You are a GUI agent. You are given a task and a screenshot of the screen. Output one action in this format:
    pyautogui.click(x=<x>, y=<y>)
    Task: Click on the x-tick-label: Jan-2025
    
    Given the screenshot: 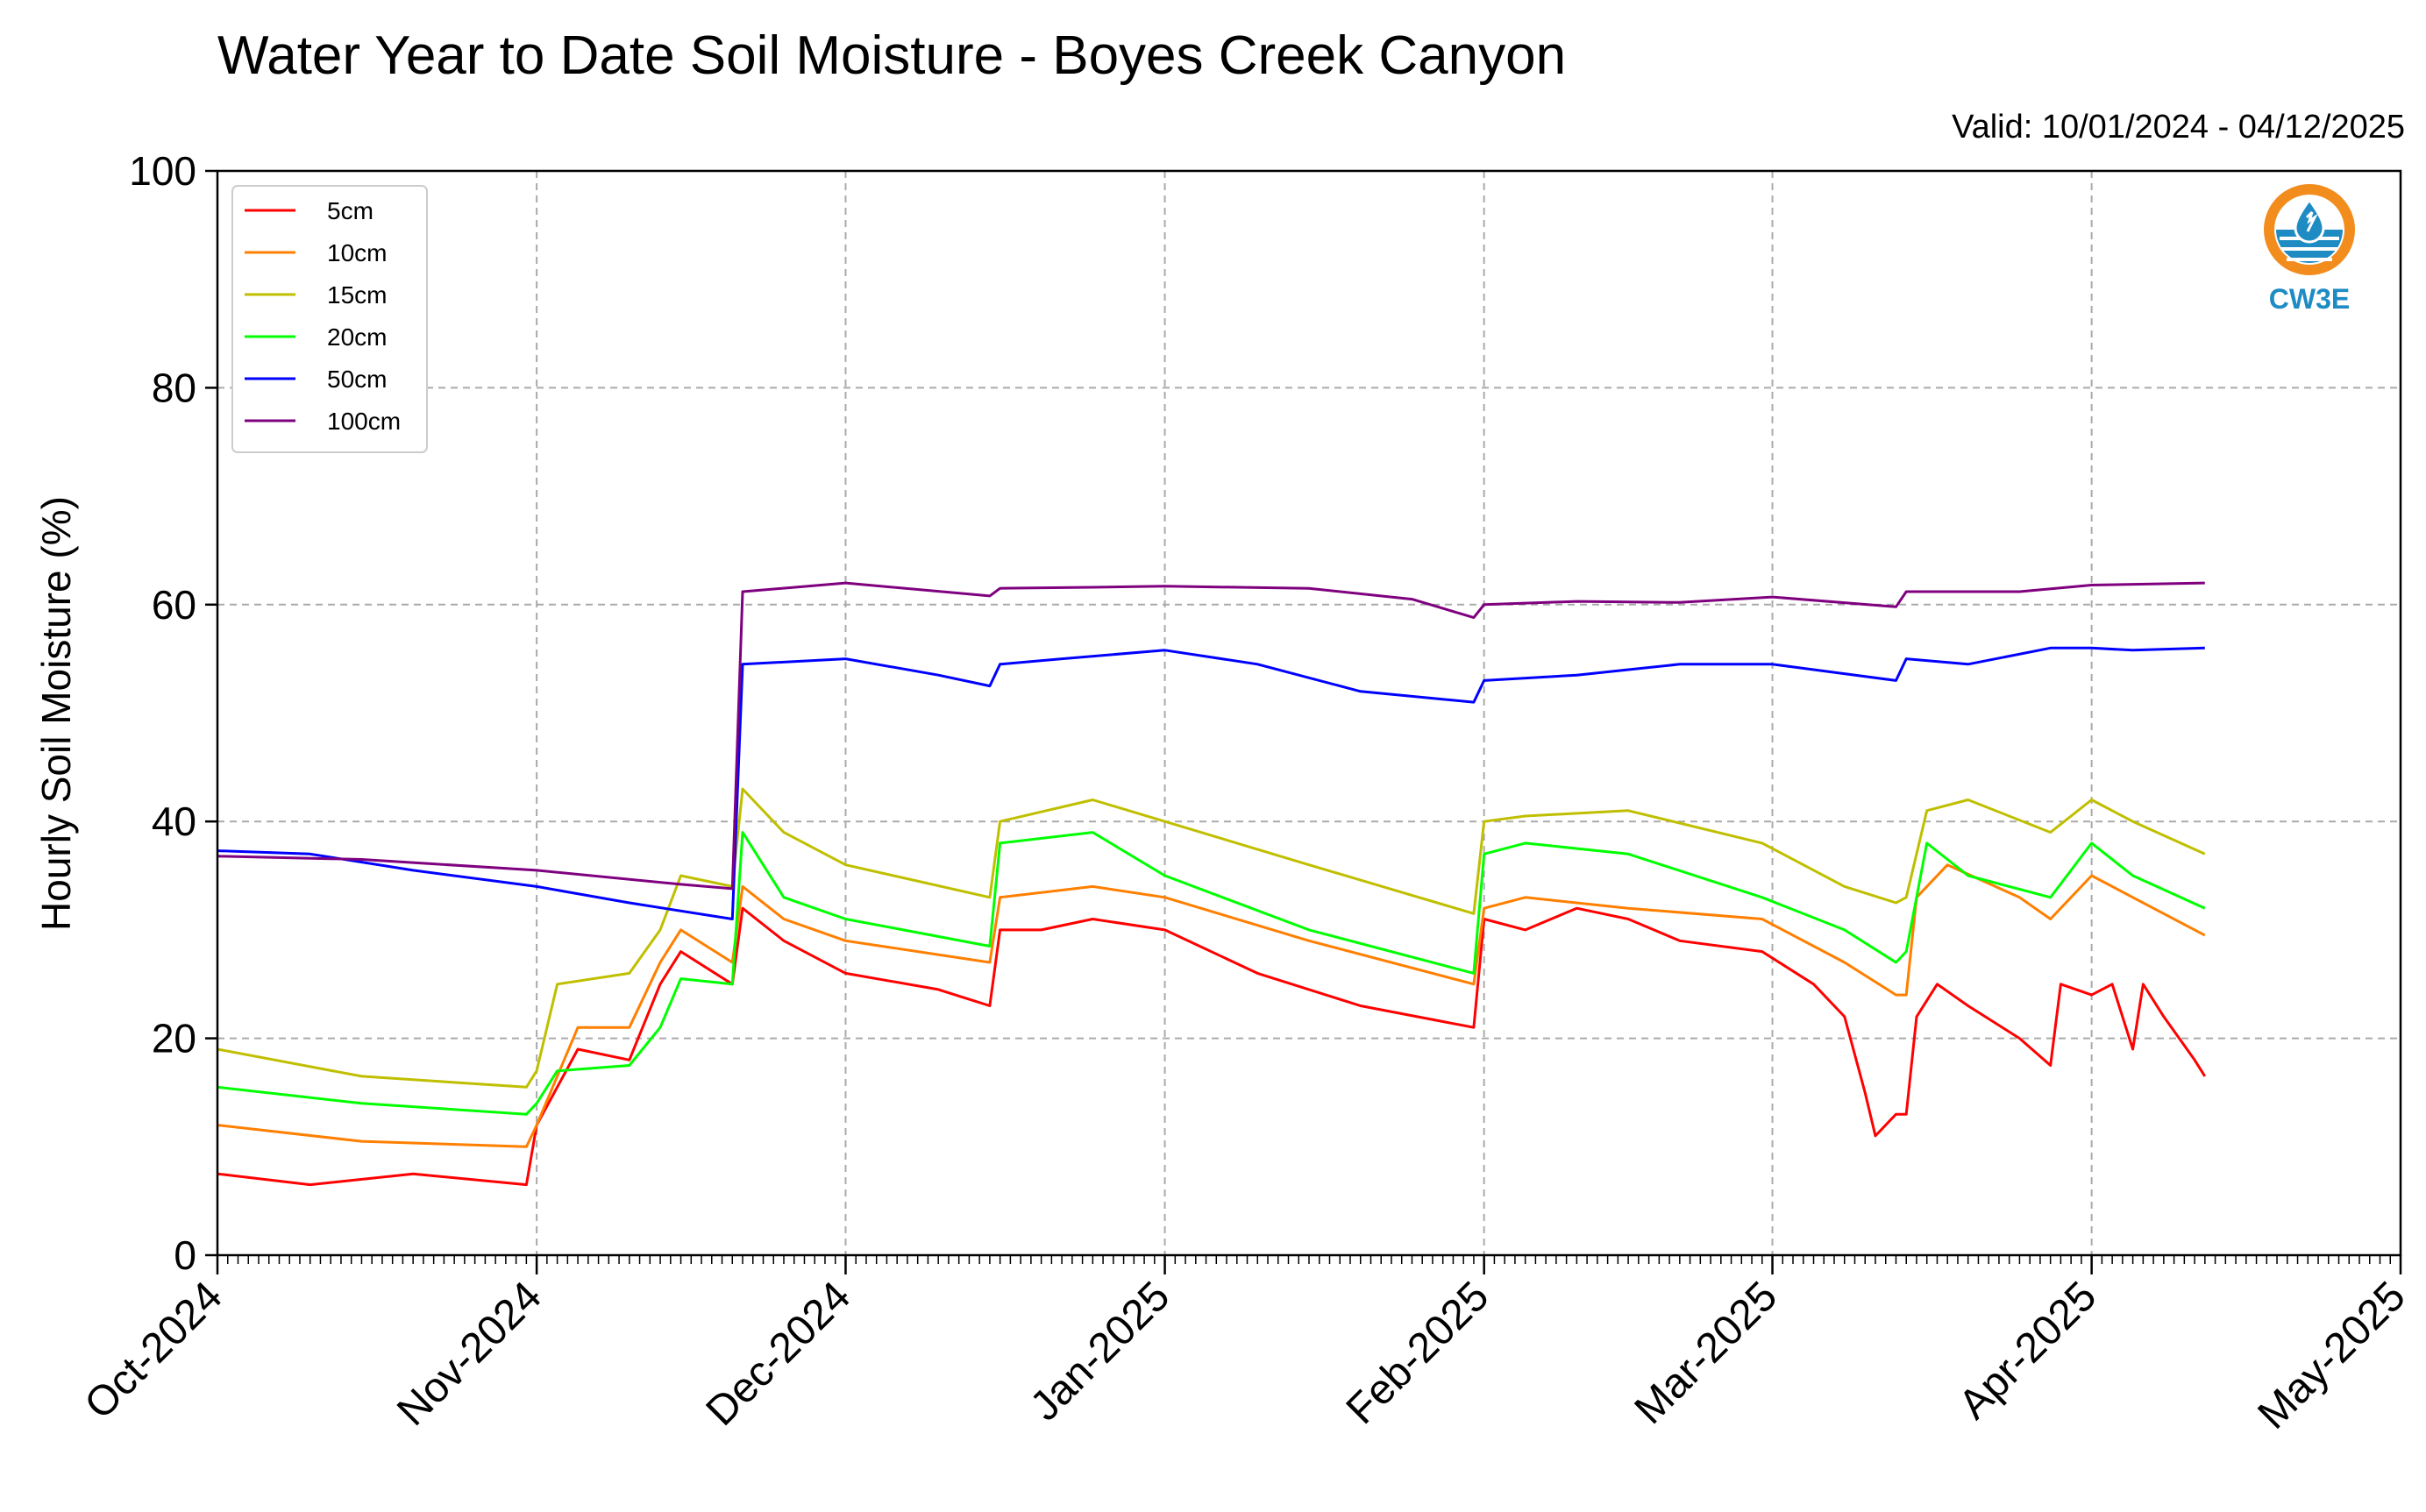 What is the action you would take?
    pyautogui.click(x=1099, y=1351)
    